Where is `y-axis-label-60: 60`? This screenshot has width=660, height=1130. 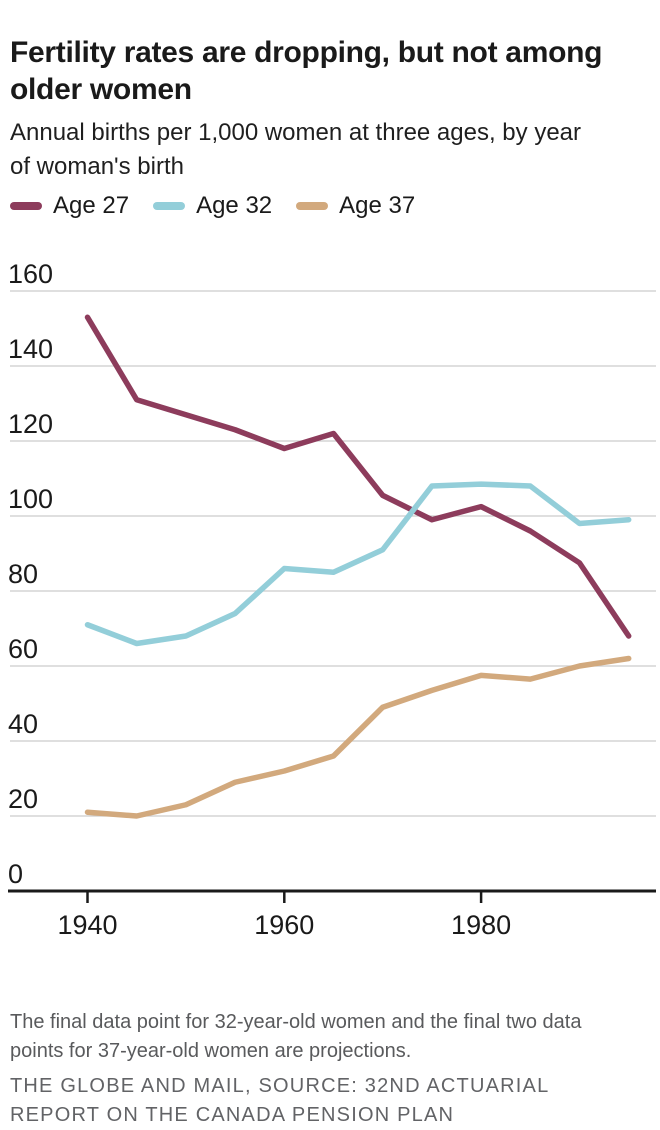 y-axis-label-60: 60 is located at coordinates (23, 649).